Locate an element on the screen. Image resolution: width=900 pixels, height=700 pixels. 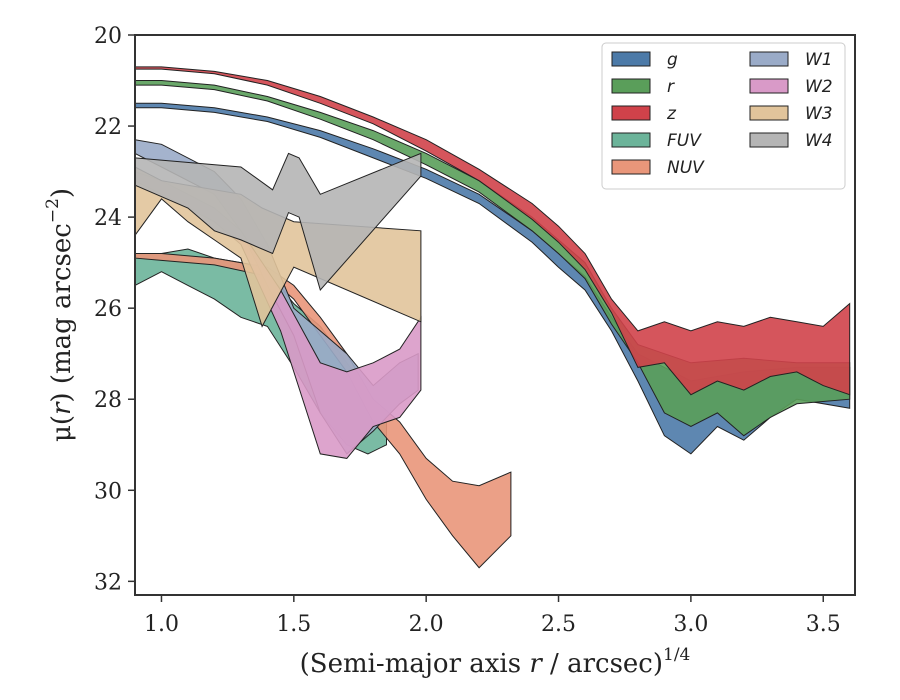
legend-swatch-w1 is located at coordinates (769, 59).